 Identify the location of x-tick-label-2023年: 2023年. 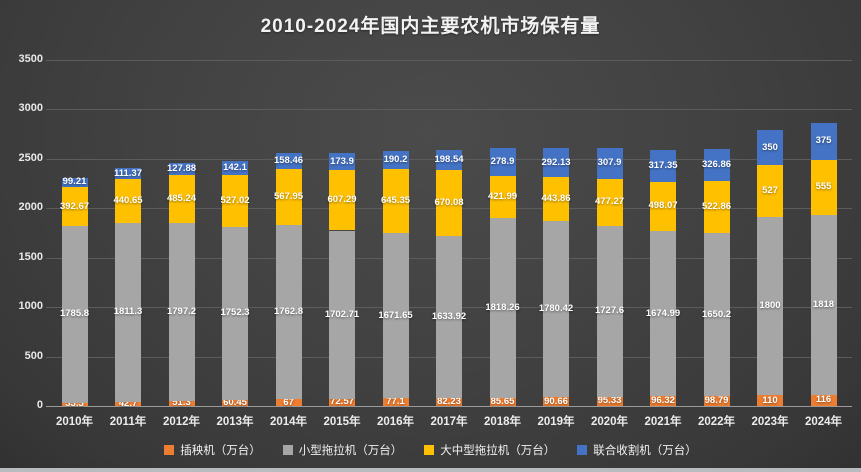
(770, 422).